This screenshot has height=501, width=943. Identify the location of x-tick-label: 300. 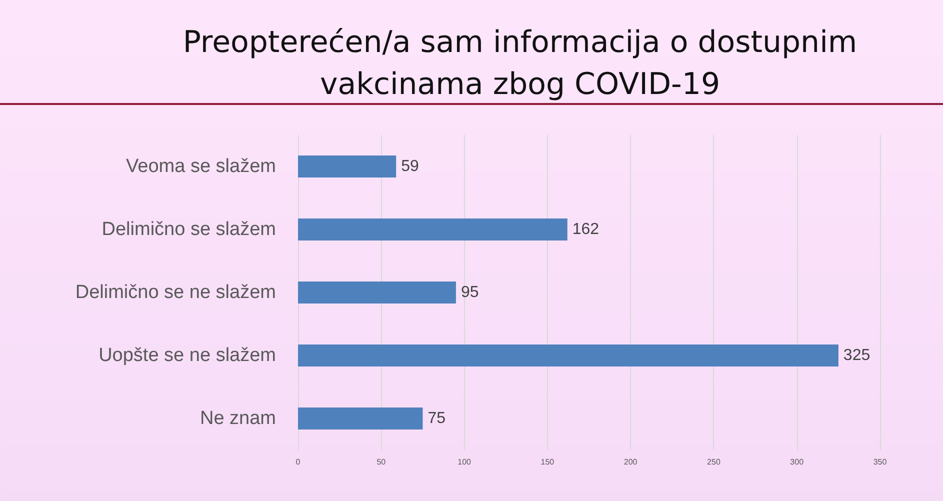
(797, 462).